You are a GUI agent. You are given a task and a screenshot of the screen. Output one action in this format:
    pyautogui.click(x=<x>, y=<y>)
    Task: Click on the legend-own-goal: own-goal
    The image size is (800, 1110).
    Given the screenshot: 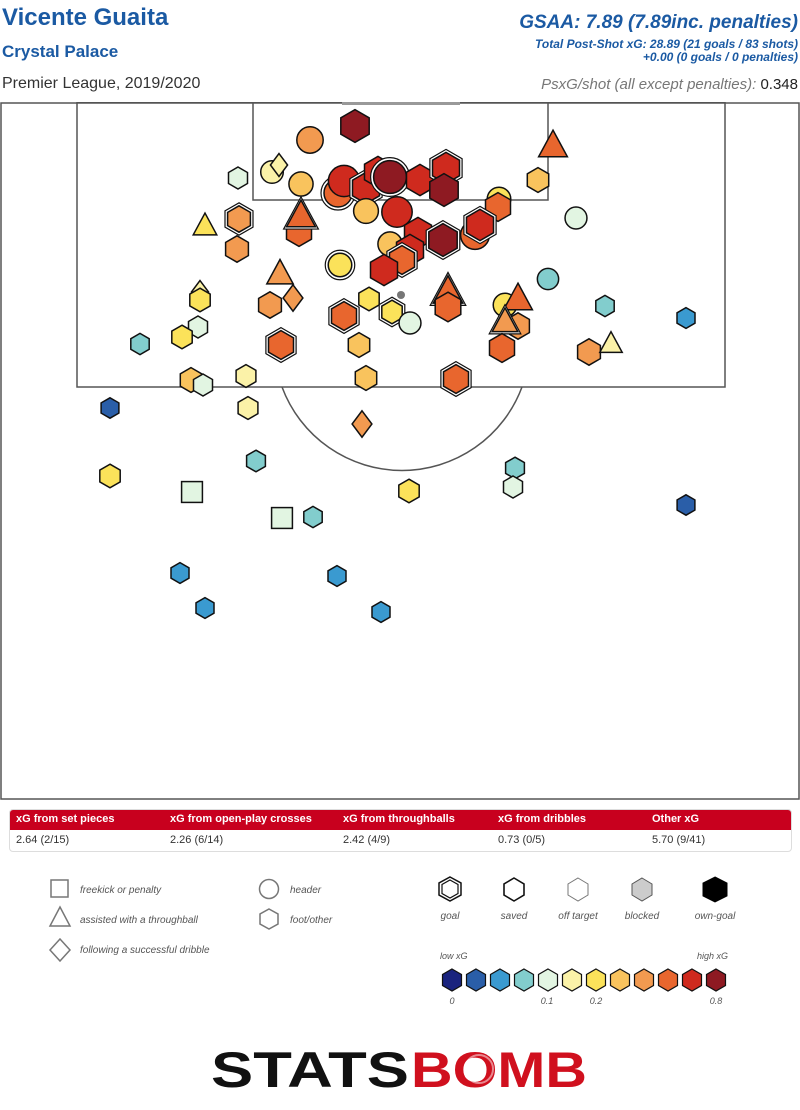 What is the action you would take?
    pyautogui.click(x=715, y=916)
    